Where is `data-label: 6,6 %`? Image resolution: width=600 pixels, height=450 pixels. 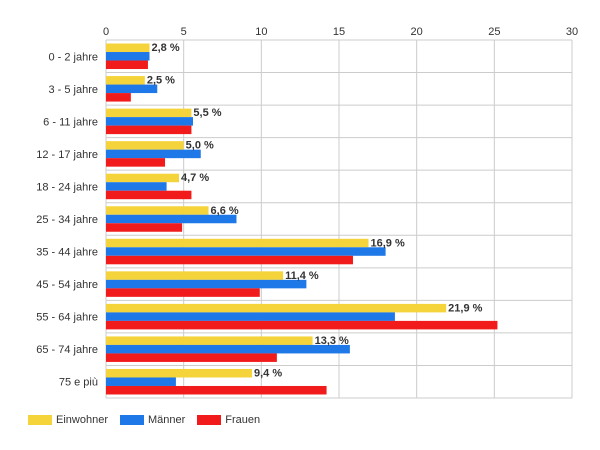
data-label: 6,6 % is located at coordinates (225, 211).